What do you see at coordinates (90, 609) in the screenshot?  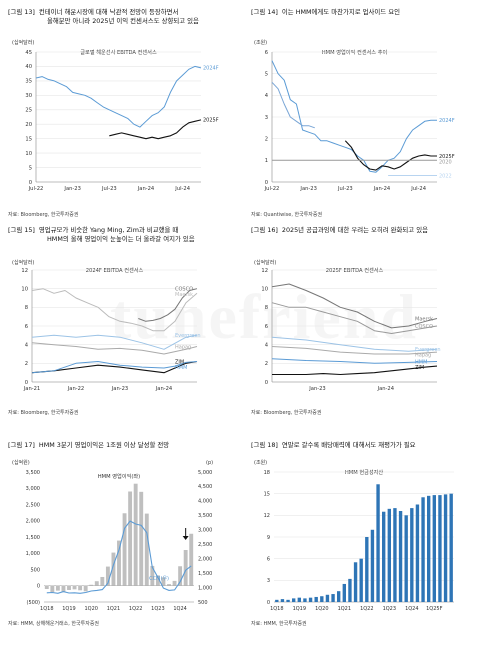 I see `x-tick-label: 1Q20` at bounding box center [90, 609].